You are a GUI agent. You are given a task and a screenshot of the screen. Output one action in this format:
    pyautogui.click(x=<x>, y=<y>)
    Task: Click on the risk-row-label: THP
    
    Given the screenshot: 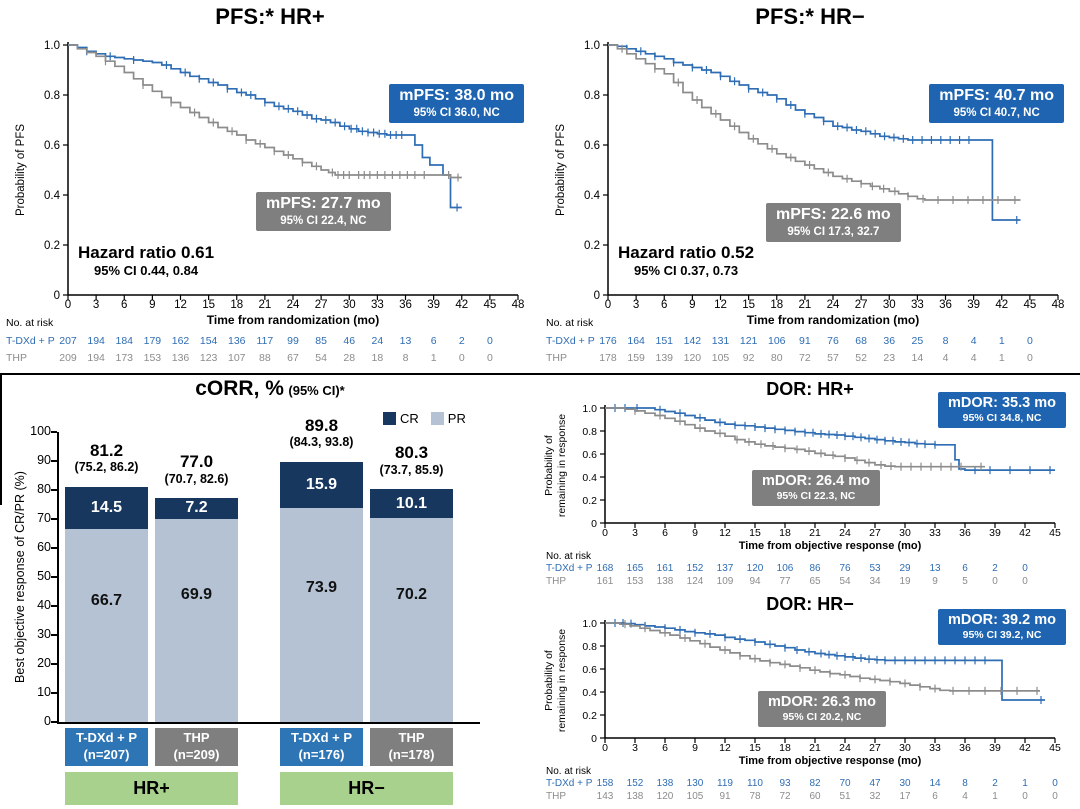 What is the action you would take?
    pyautogui.click(x=556, y=796)
    